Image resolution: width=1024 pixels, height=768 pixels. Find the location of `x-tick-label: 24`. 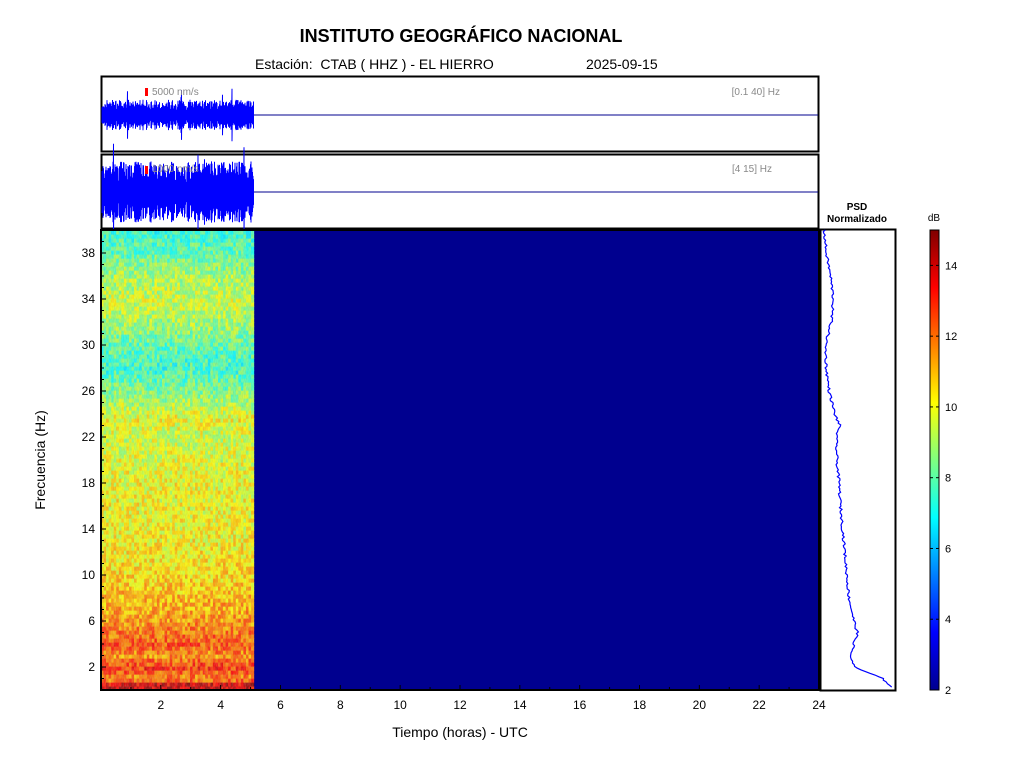

x-tick-label: 24 is located at coordinates (819, 705).